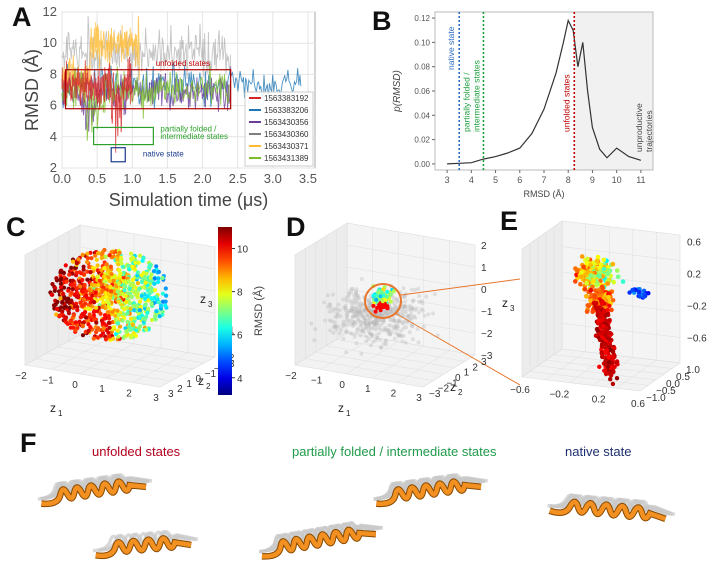 Image resolution: width=727 pixels, height=575 pixels. Describe the element at coordinates (369, 369) in the screenshot. I see `d-box-grid` at that location.